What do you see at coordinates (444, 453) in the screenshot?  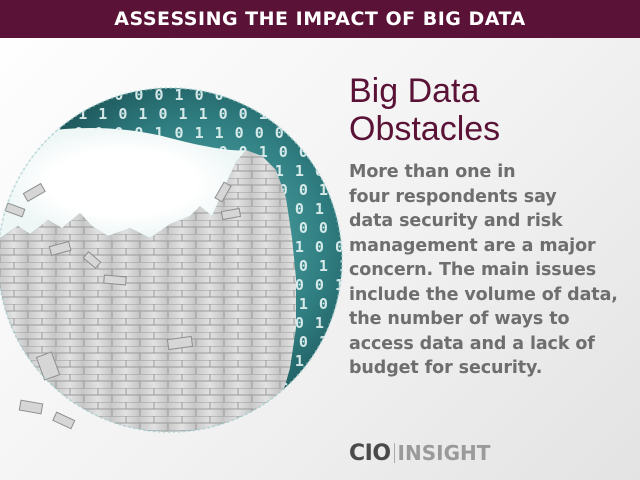 I see `logo-insight-text: INSIGHT` at bounding box center [444, 453].